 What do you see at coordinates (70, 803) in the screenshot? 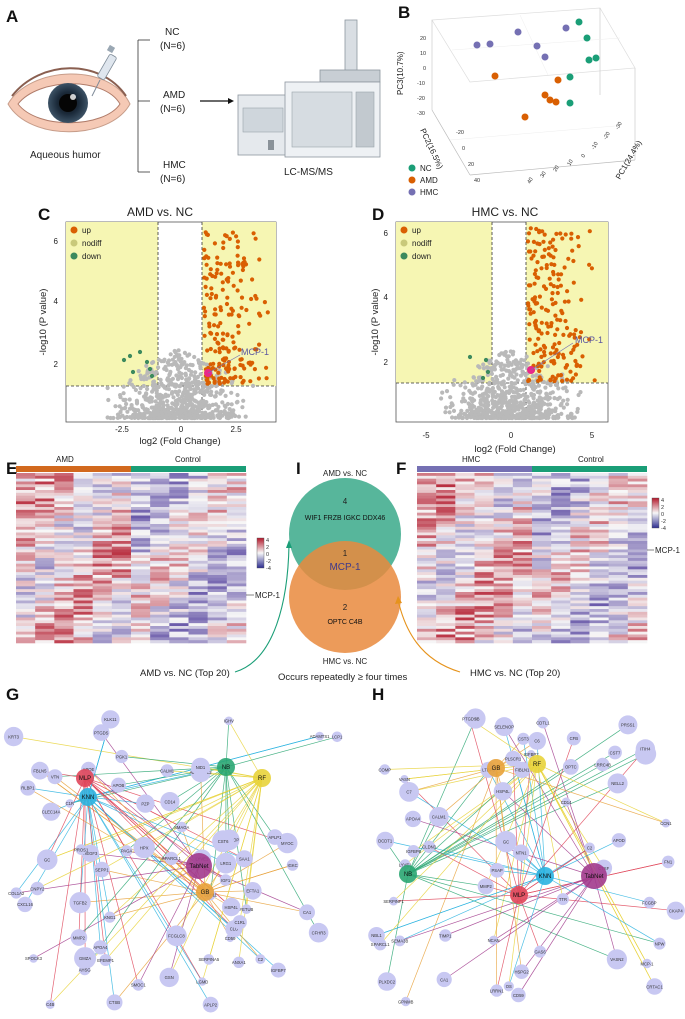
I see `gene-label: C1R` at bounding box center [70, 803].